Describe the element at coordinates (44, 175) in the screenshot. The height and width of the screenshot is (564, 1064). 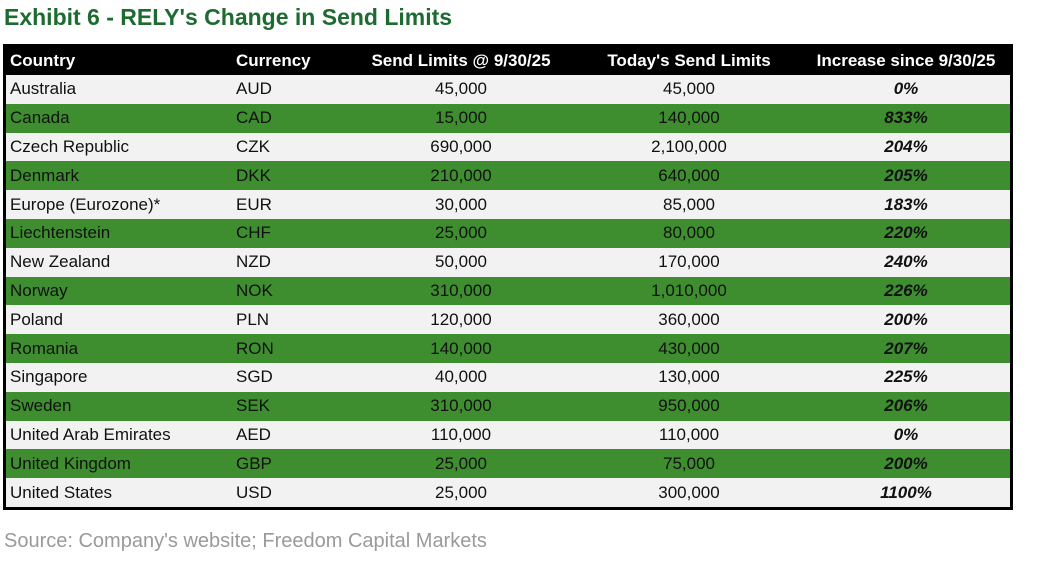
I see `table-cell: Denmark` at that location.